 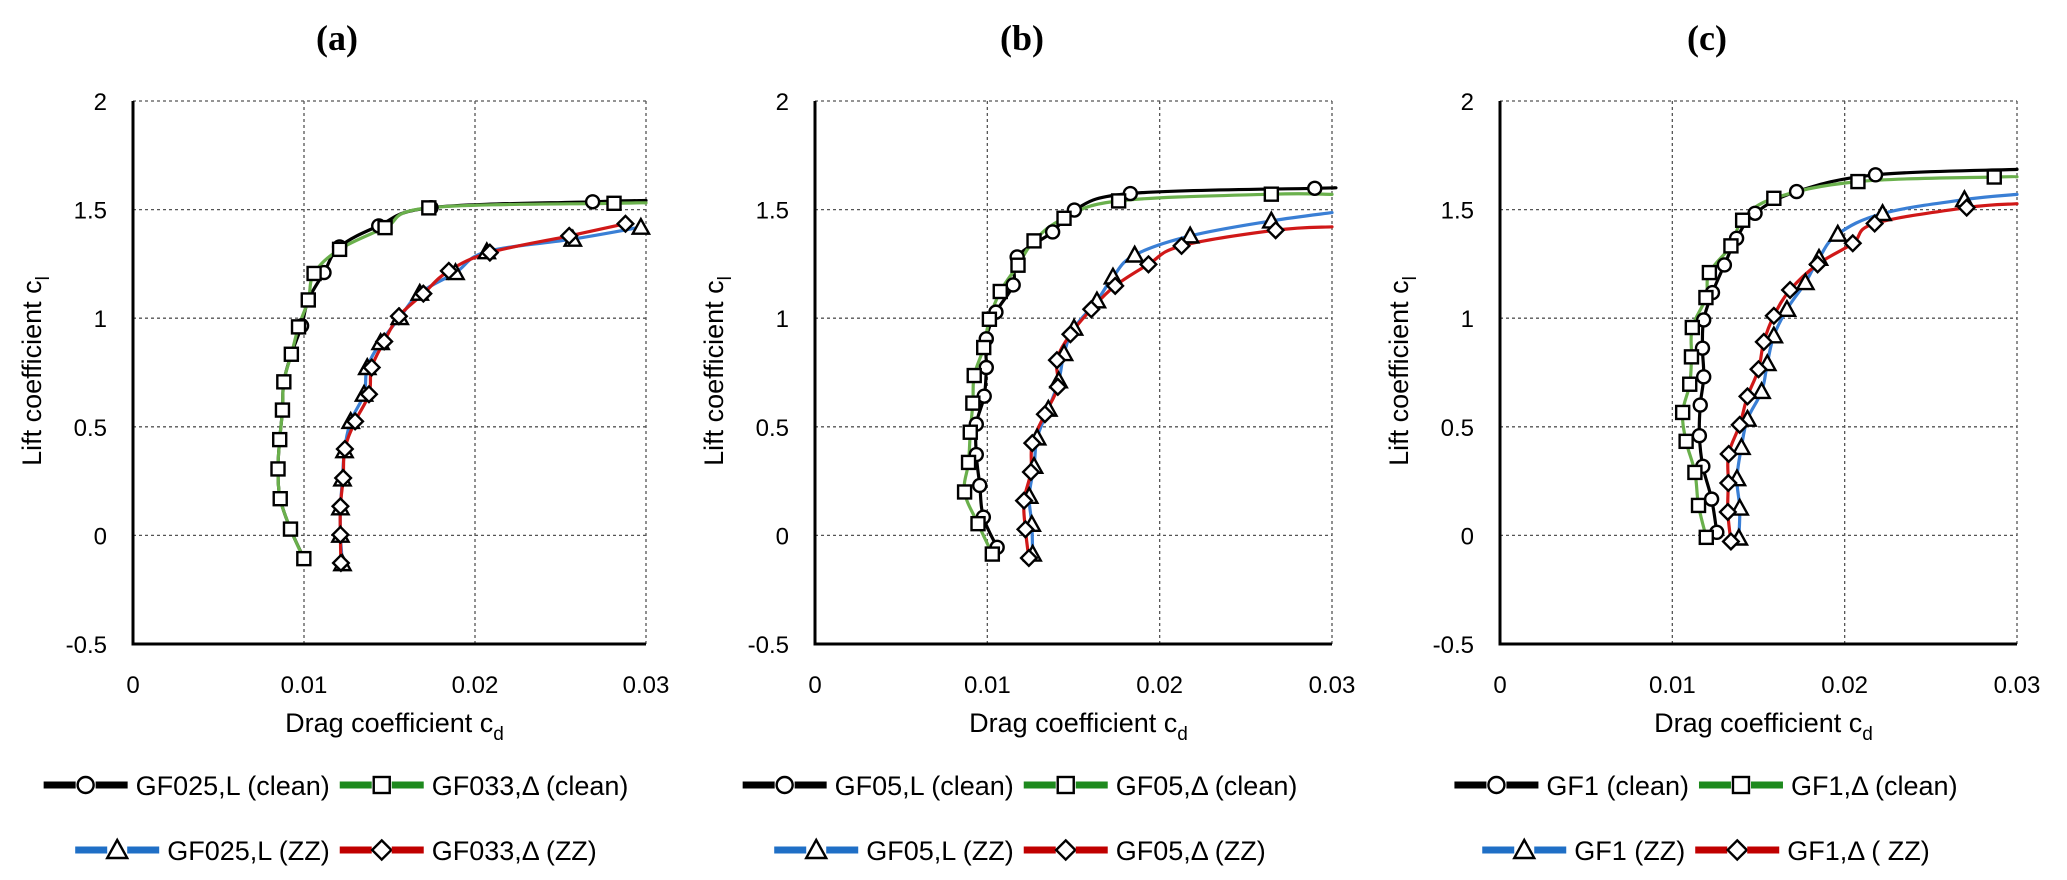 I want to click on y-axis-label-subscript: l, so click(x=43, y=278).